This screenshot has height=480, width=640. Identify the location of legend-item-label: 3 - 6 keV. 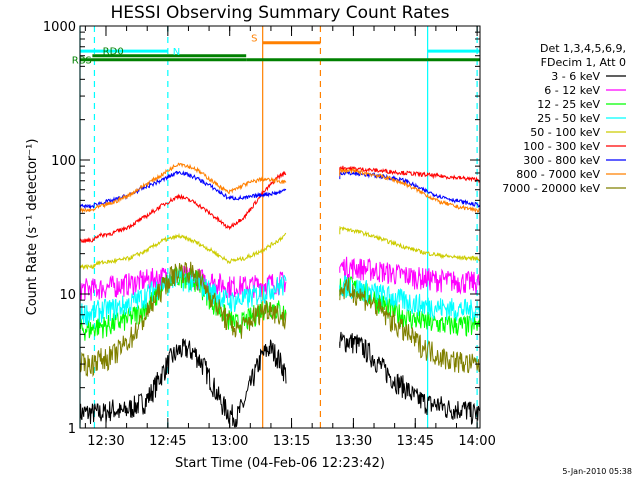
(575, 76).